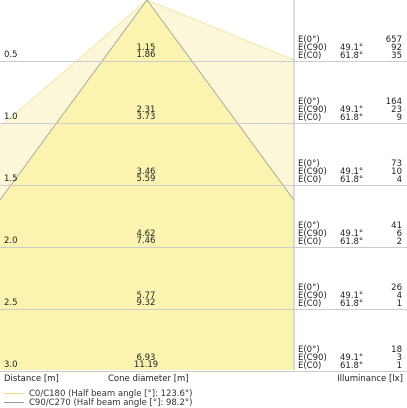  What do you see at coordinates (111, 394) in the screenshot?
I see `legend-c0-label: C0/C180 (Half beam angle [°]: 123.6°)` at bounding box center [111, 394].